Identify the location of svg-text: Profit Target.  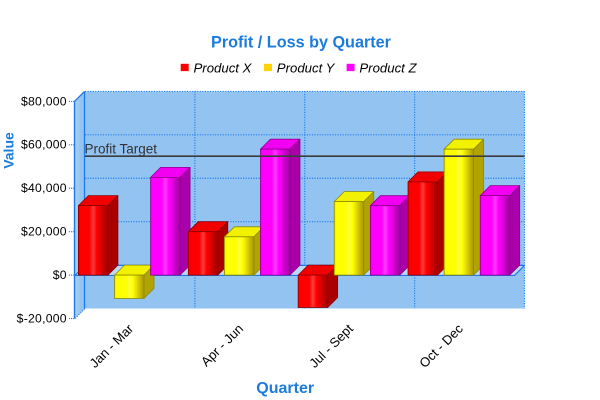
(121, 149).